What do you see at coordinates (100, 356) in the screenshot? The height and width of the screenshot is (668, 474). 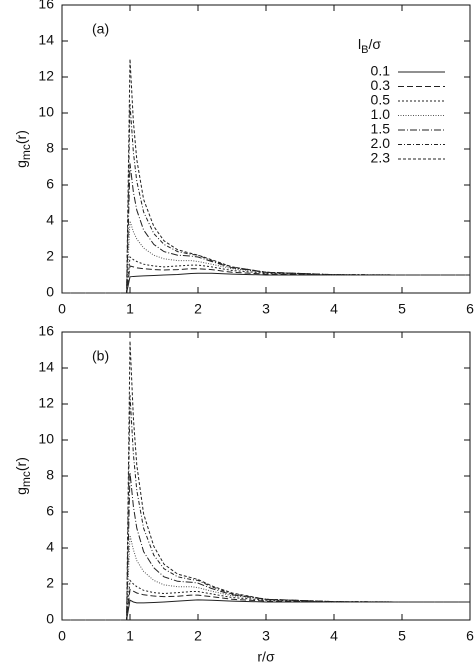 I see `panel-label: (b)` at bounding box center [100, 356].